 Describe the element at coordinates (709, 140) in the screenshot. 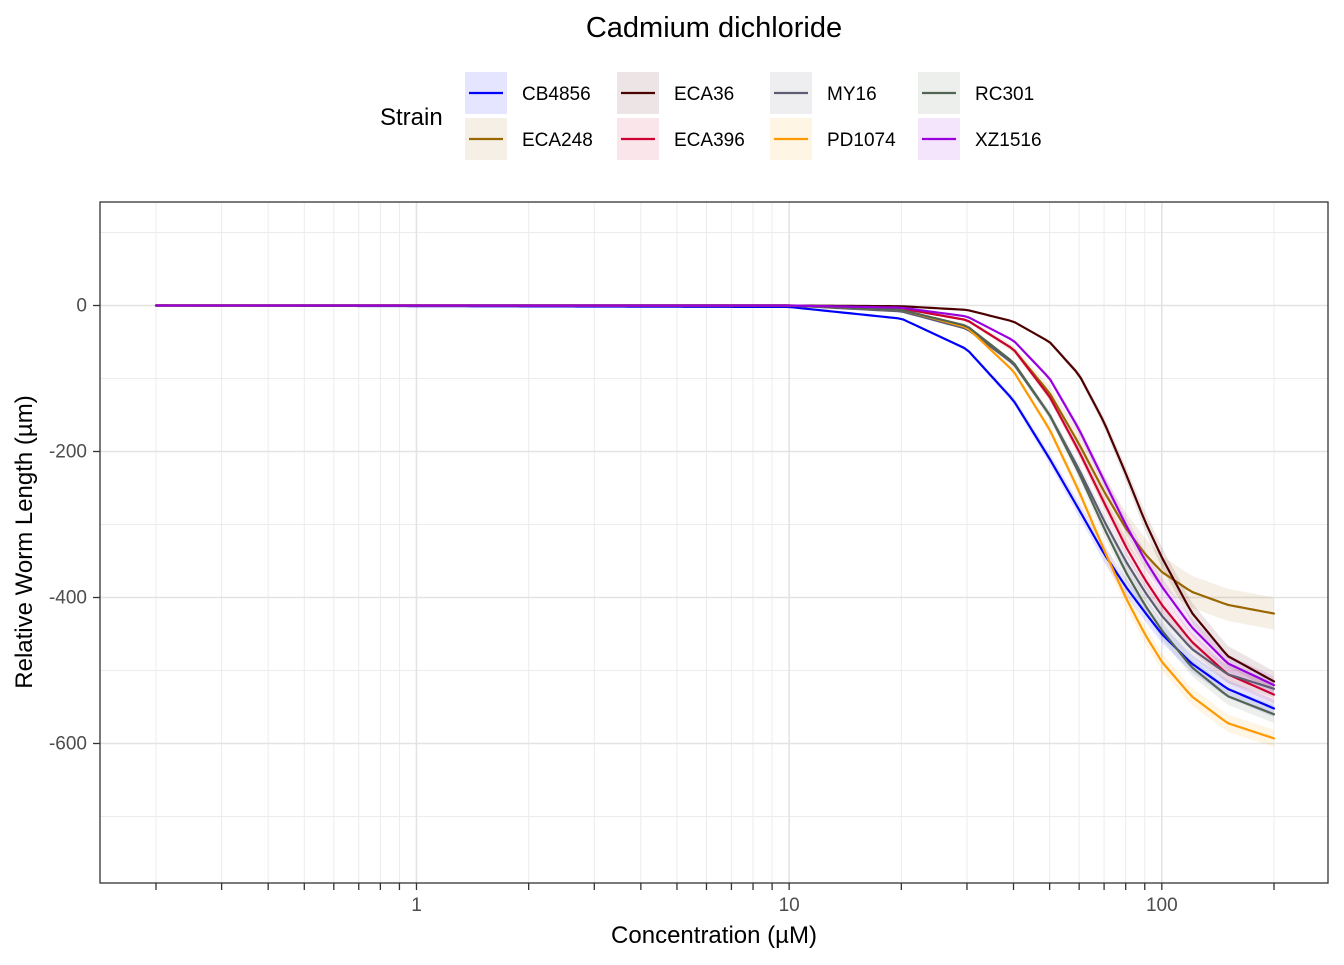

I see `legend-label-eca396: ECA396` at that location.